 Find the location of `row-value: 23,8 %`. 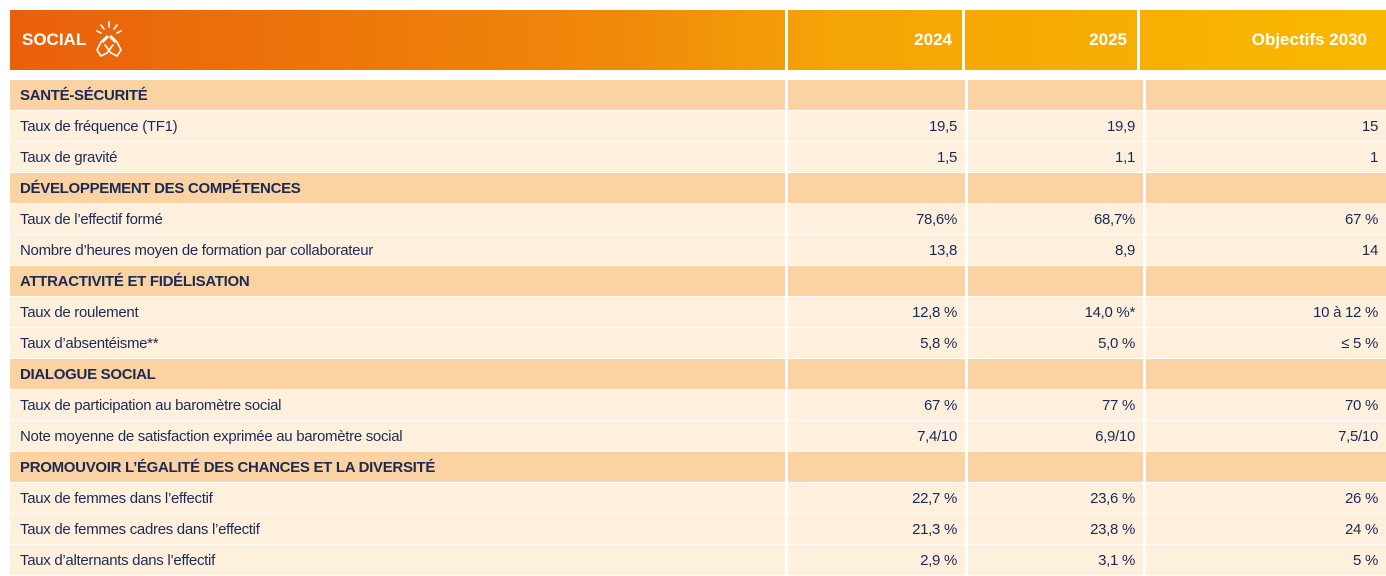

row-value: 23,8 % is located at coordinates (1055, 529).